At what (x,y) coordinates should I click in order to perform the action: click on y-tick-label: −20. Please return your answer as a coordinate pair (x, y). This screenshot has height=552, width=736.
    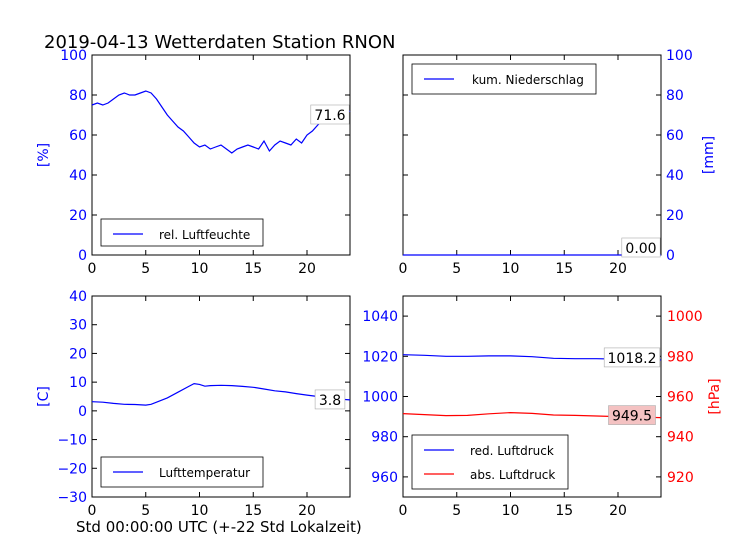
    Looking at the image, I should click on (72, 469).